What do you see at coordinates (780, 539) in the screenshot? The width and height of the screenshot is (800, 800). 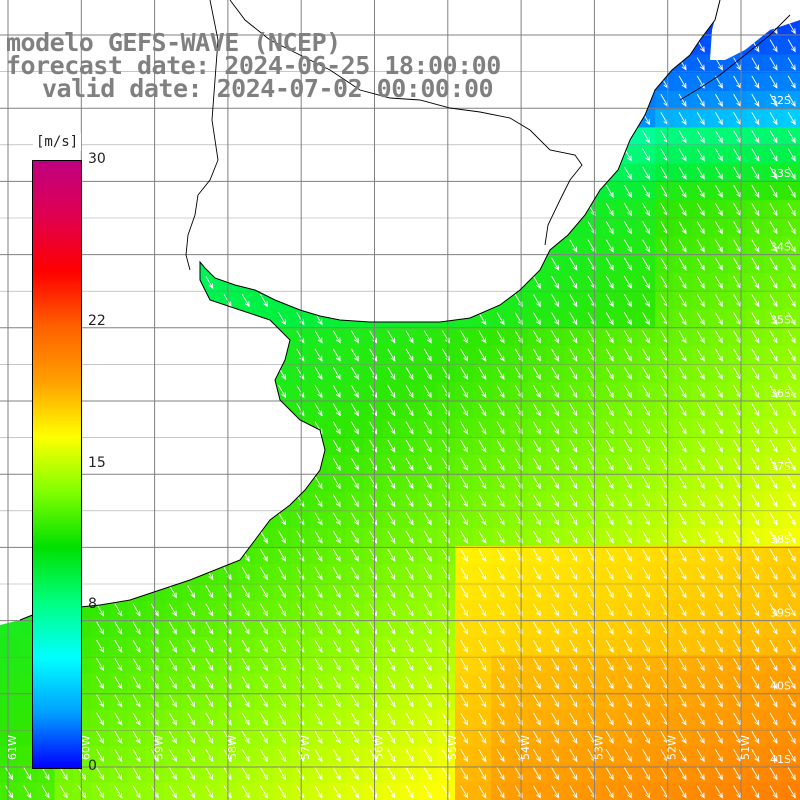 I see `lat-label: 38S` at bounding box center [780, 539].